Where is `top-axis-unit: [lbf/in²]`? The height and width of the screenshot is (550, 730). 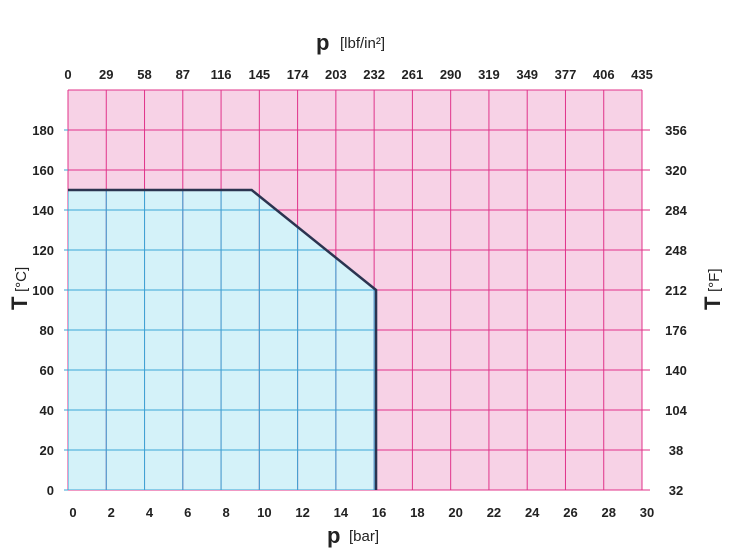 top-axis-unit: [lbf/in²] is located at coordinates (362, 43).